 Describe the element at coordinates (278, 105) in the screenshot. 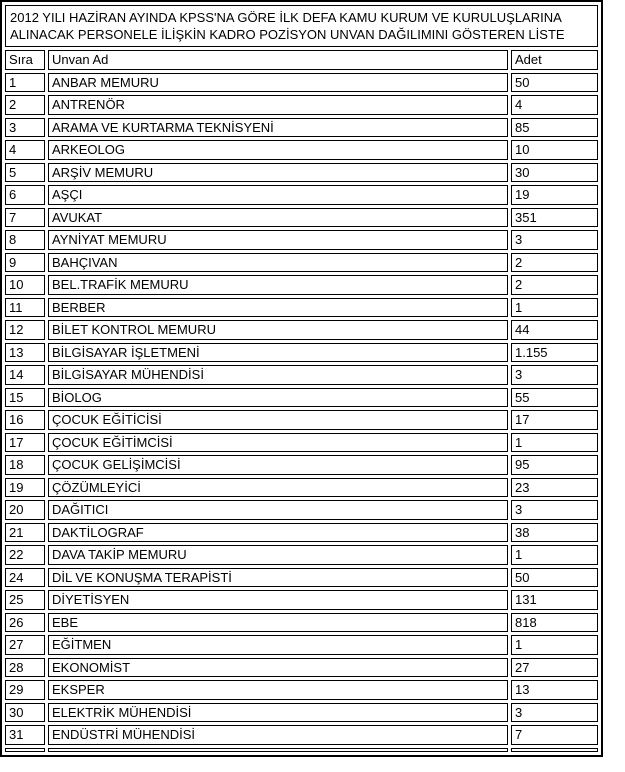

I see `row-unvan-cell: ANTRENÖR` at that location.